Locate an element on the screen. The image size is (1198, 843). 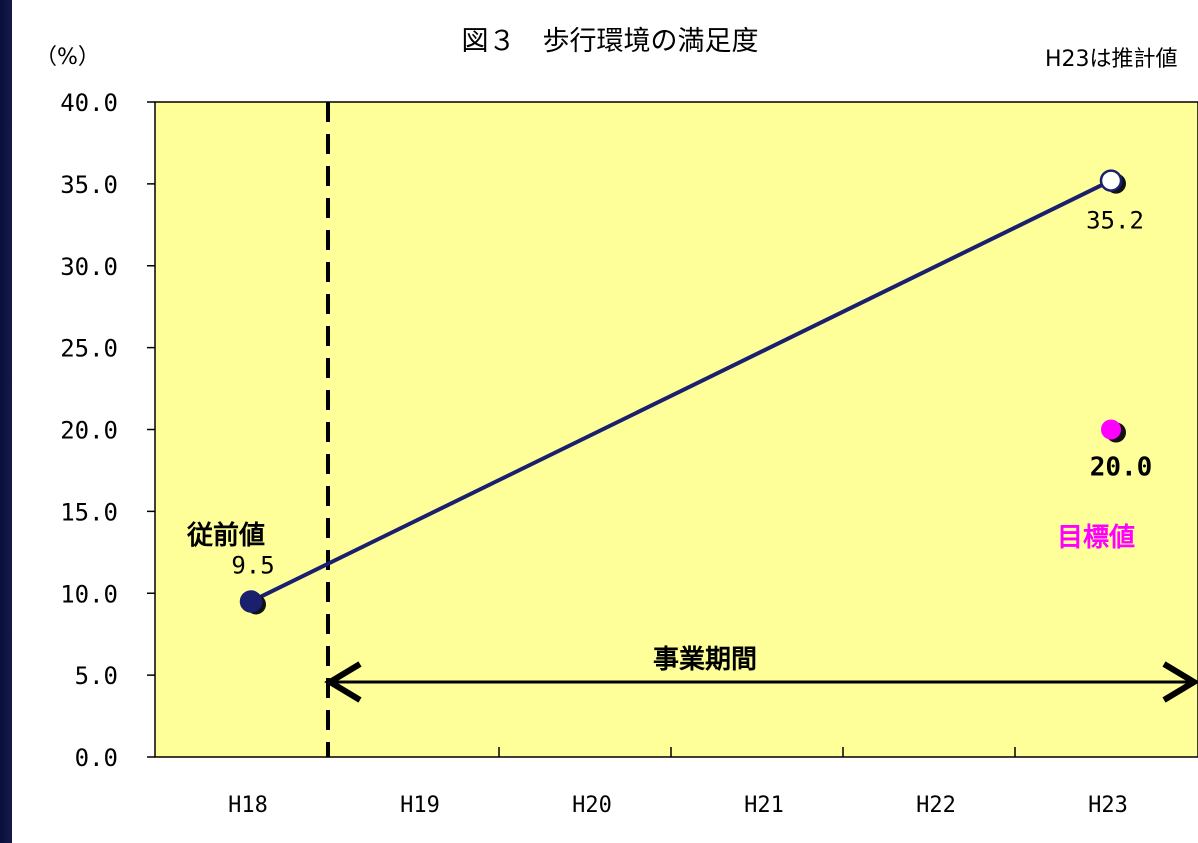
baseline-annotation: 従前値 is located at coordinates (225, 535).